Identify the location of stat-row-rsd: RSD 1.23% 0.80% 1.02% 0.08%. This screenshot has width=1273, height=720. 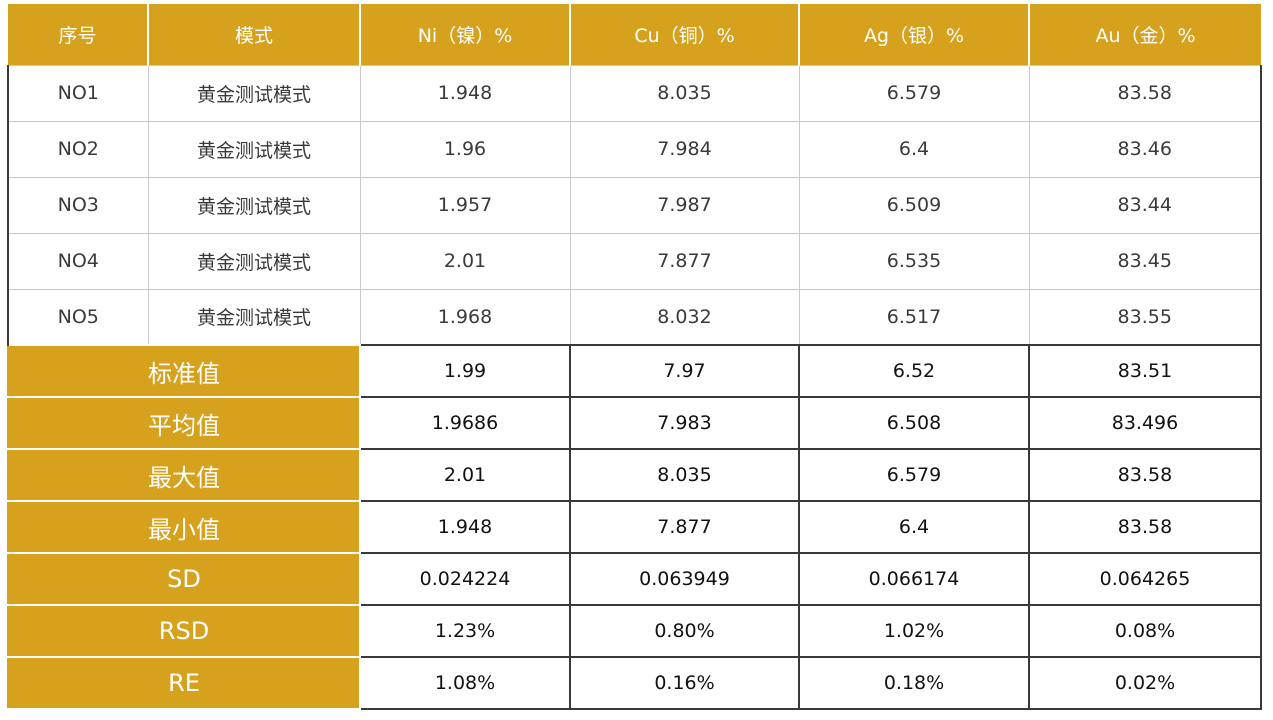
(634, 631).